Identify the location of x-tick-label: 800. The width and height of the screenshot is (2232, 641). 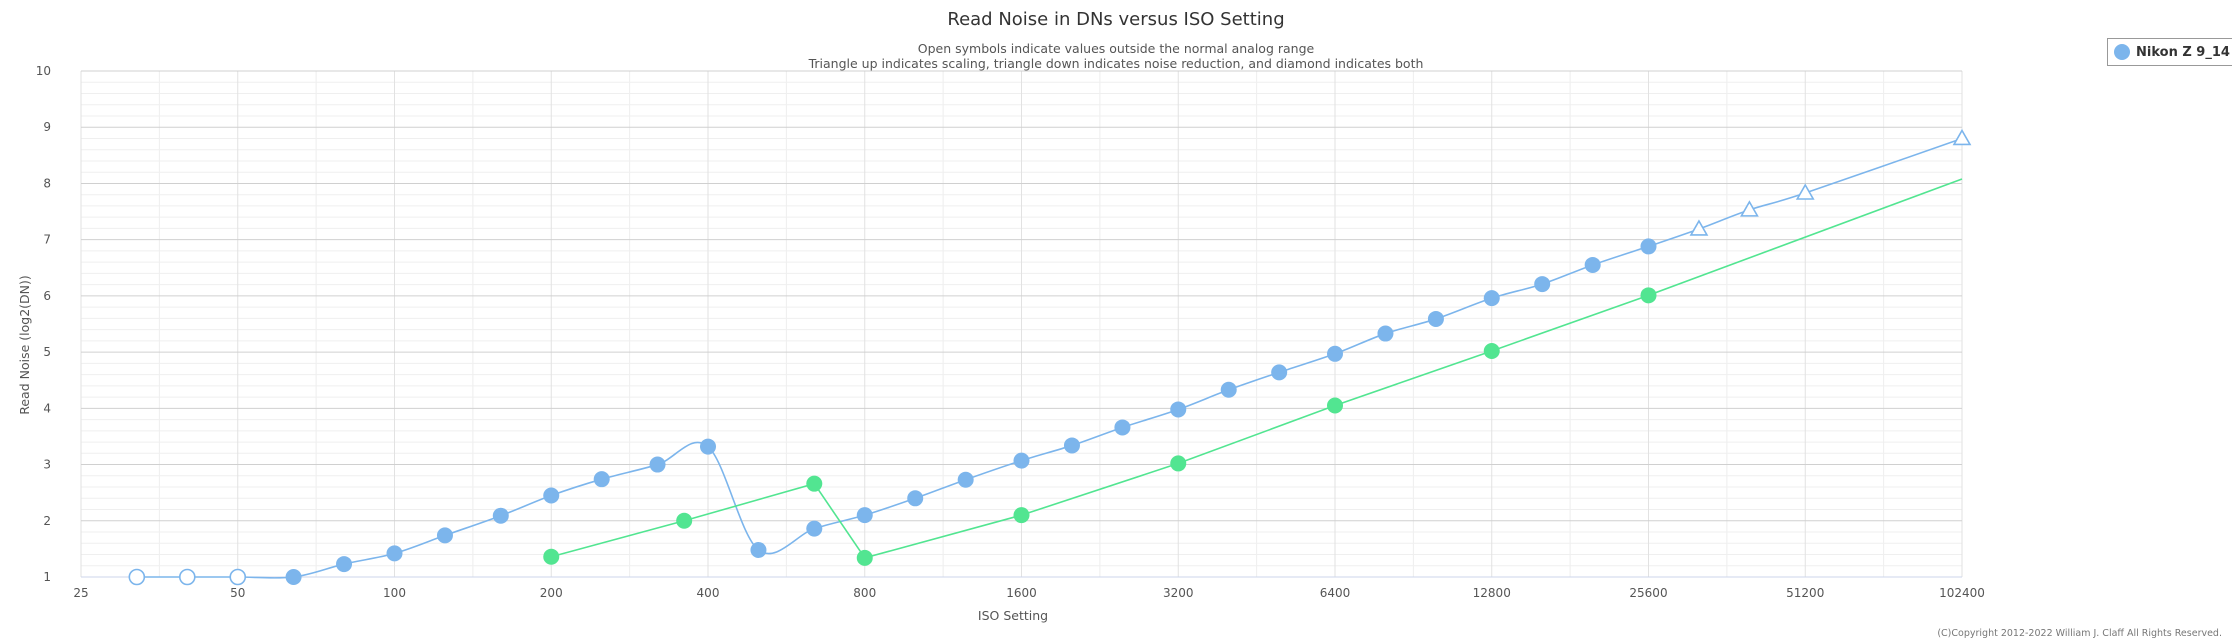
(864, 593).